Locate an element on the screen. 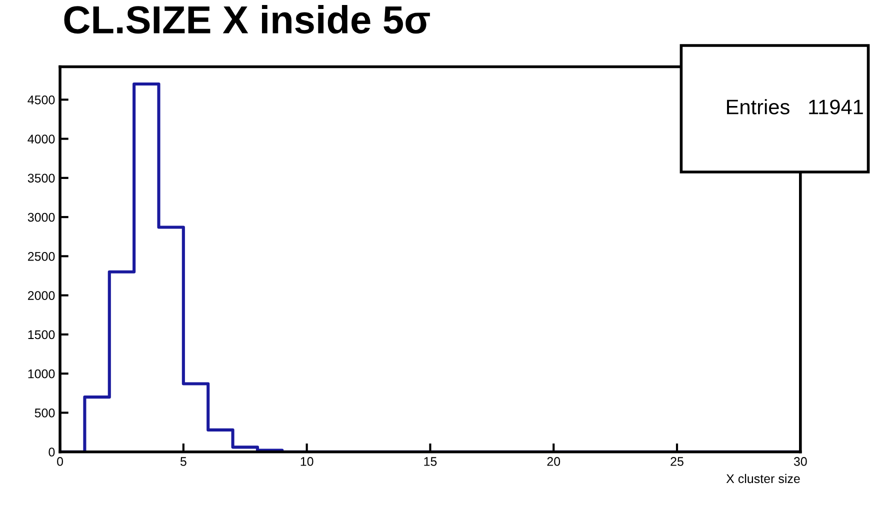 The height and width of the screenshot is (506, 870). annotation: Entries 11941 is located at coordinates (795, 106).